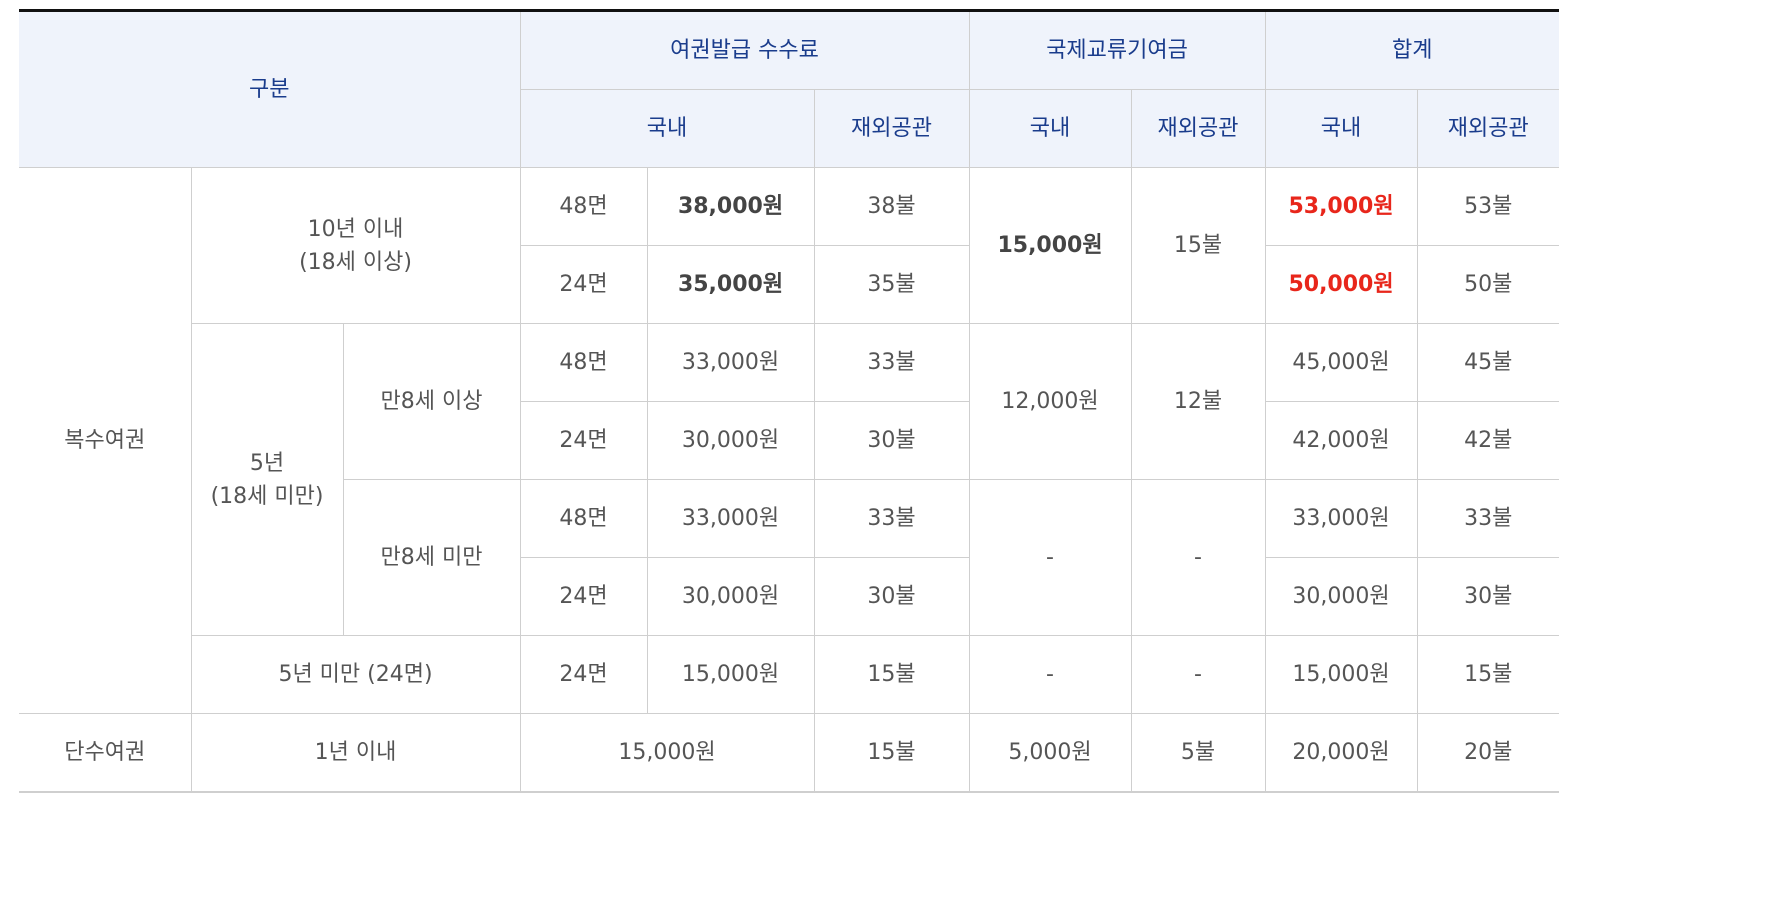  I want to click on table-row: 24면 35,000원 35불 50,000원 50불, so click(789, 284).